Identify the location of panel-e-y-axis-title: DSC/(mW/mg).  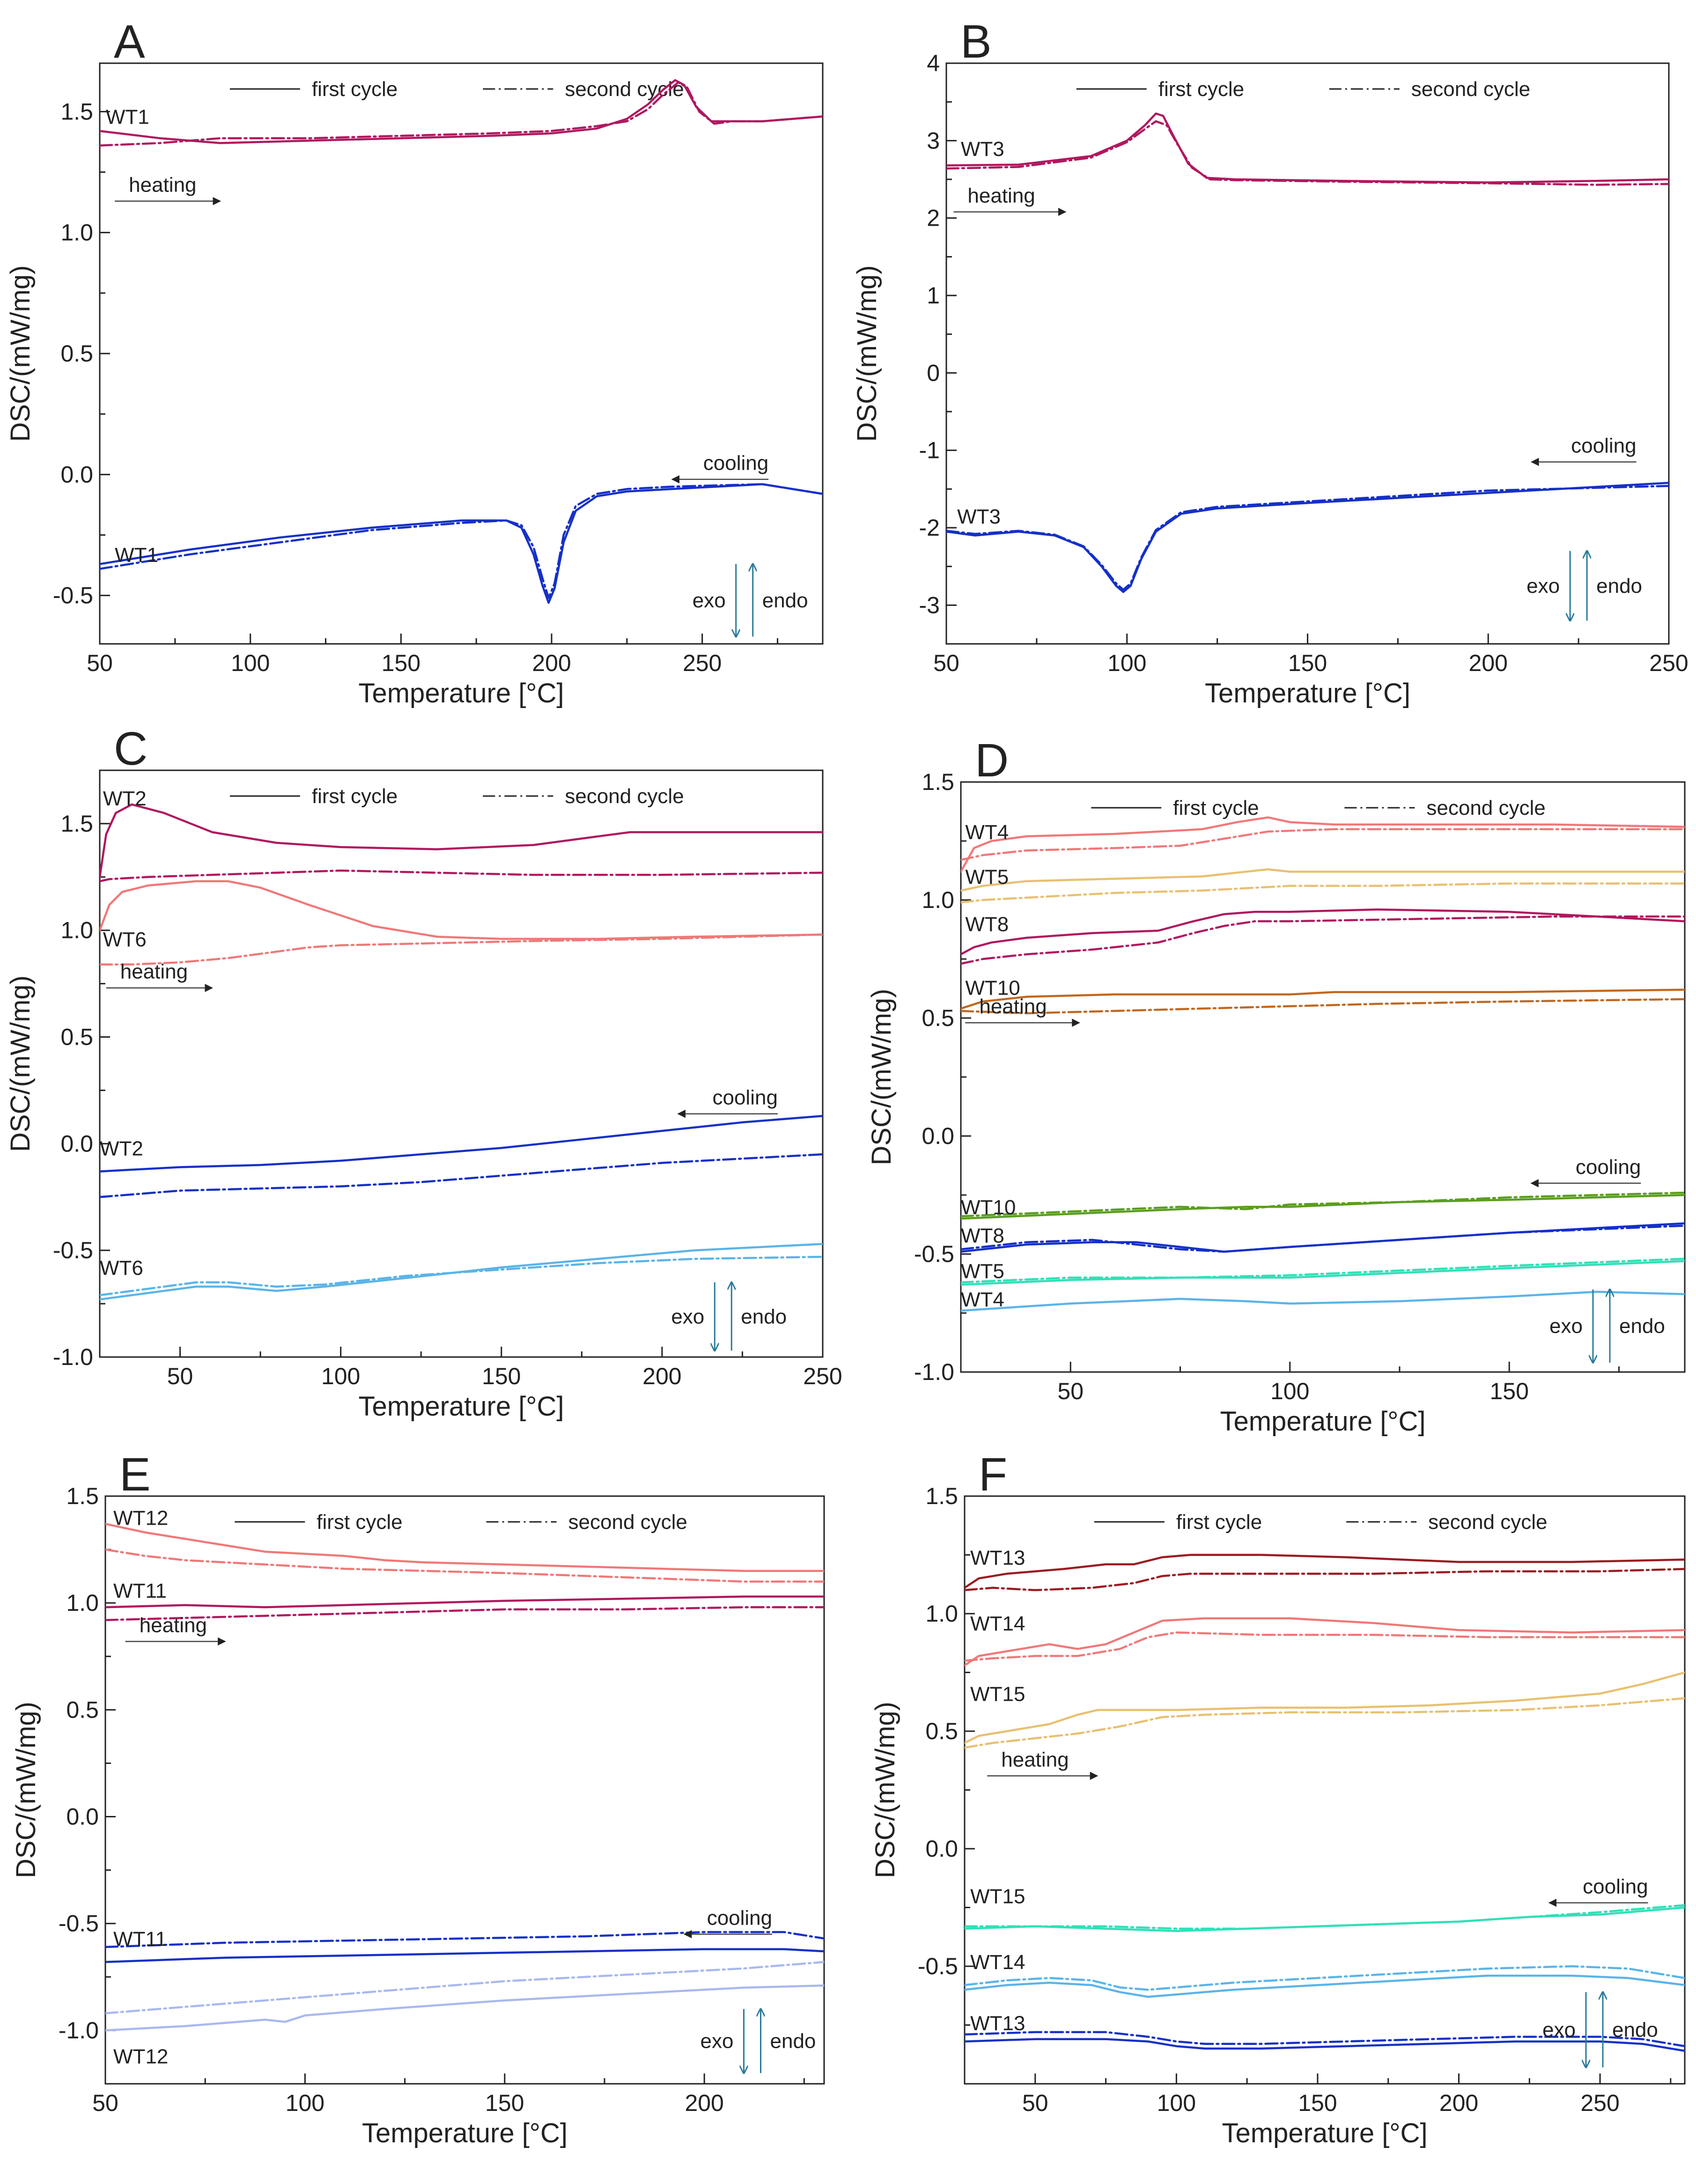
(26, 1790).